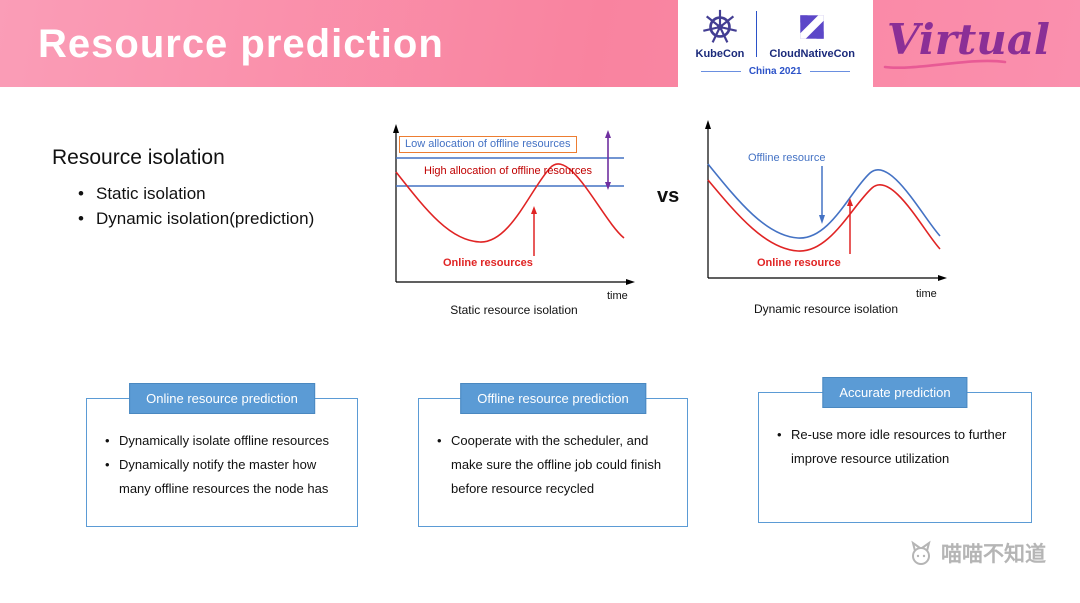  Describe the element at coordinates (895, 392) in the screenshot. I see `box-title: Accurate prediction` at that location.